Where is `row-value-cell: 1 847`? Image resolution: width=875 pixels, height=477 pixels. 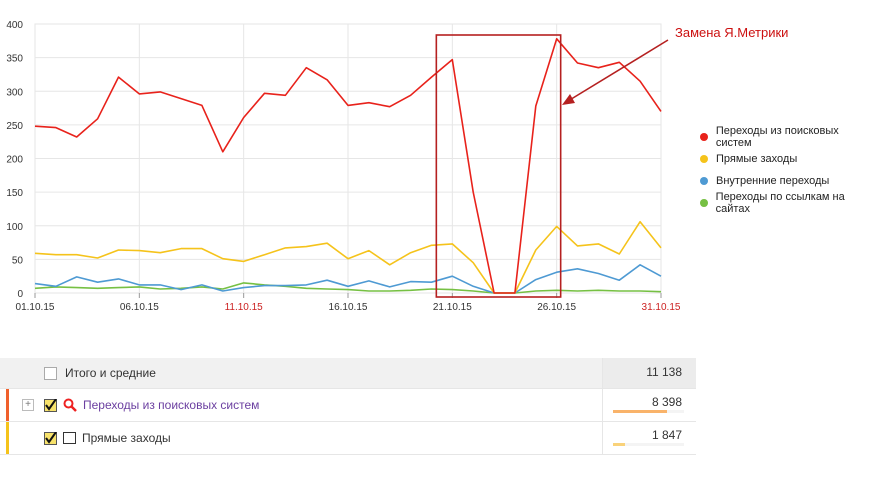
row-value-cell: 1 847 is located at coordinates (649, 438).